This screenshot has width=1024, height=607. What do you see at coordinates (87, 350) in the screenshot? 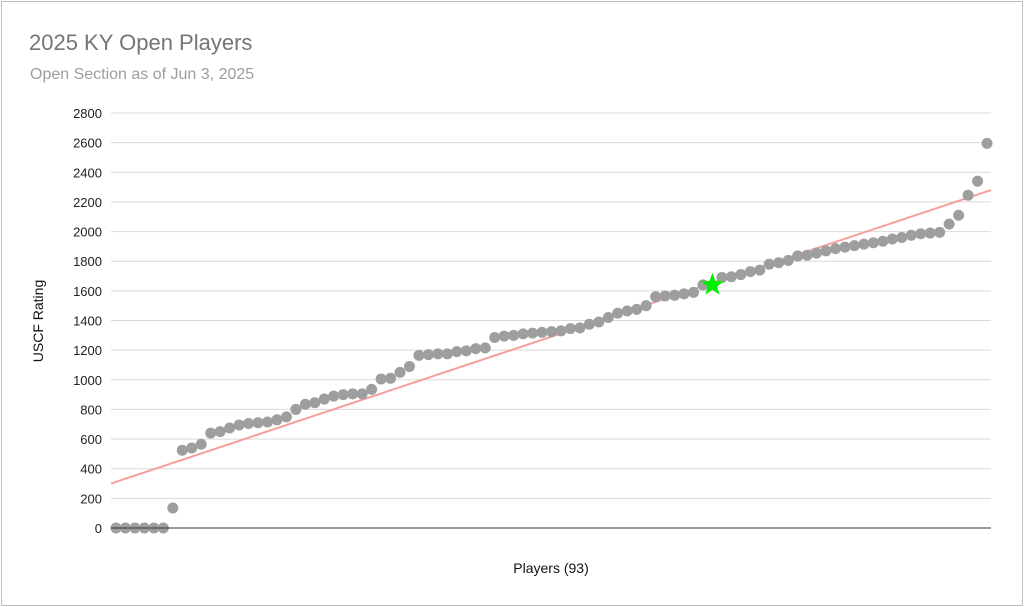
I see `y-tick-label: 1200` at bounding box center [87, 350].